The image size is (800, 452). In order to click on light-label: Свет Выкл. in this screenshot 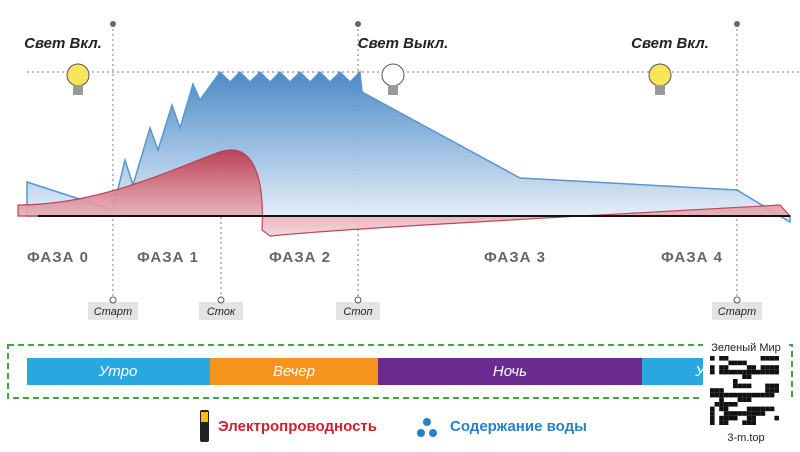, I will do `click(403, 43)`.